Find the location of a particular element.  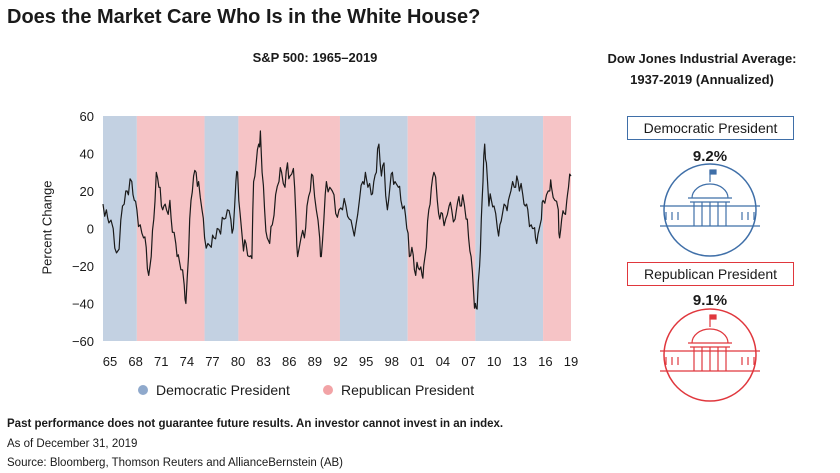

x-tick-label: 86 is located at coordinates (289, 361).